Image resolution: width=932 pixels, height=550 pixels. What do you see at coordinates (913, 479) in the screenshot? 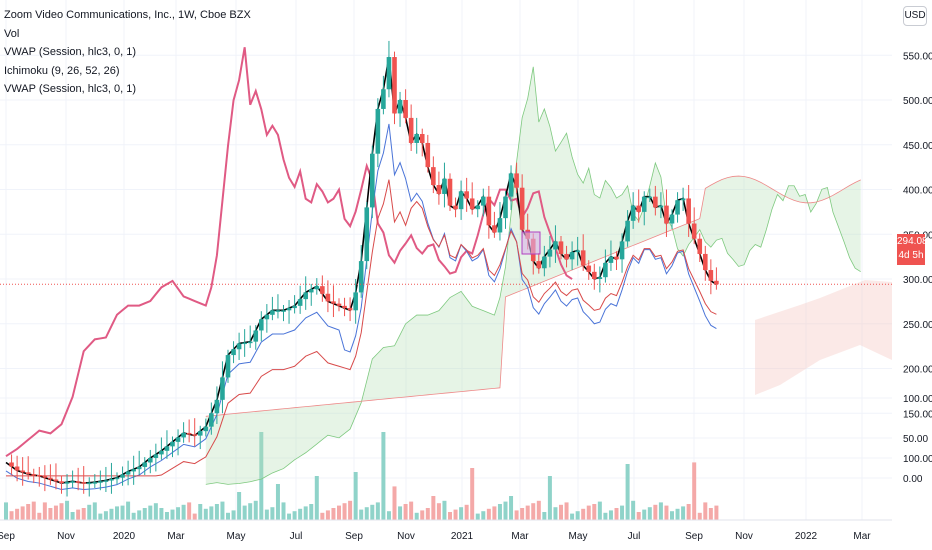
I see `volume-tick-label: 0.00` at bounding box center [913, 479].